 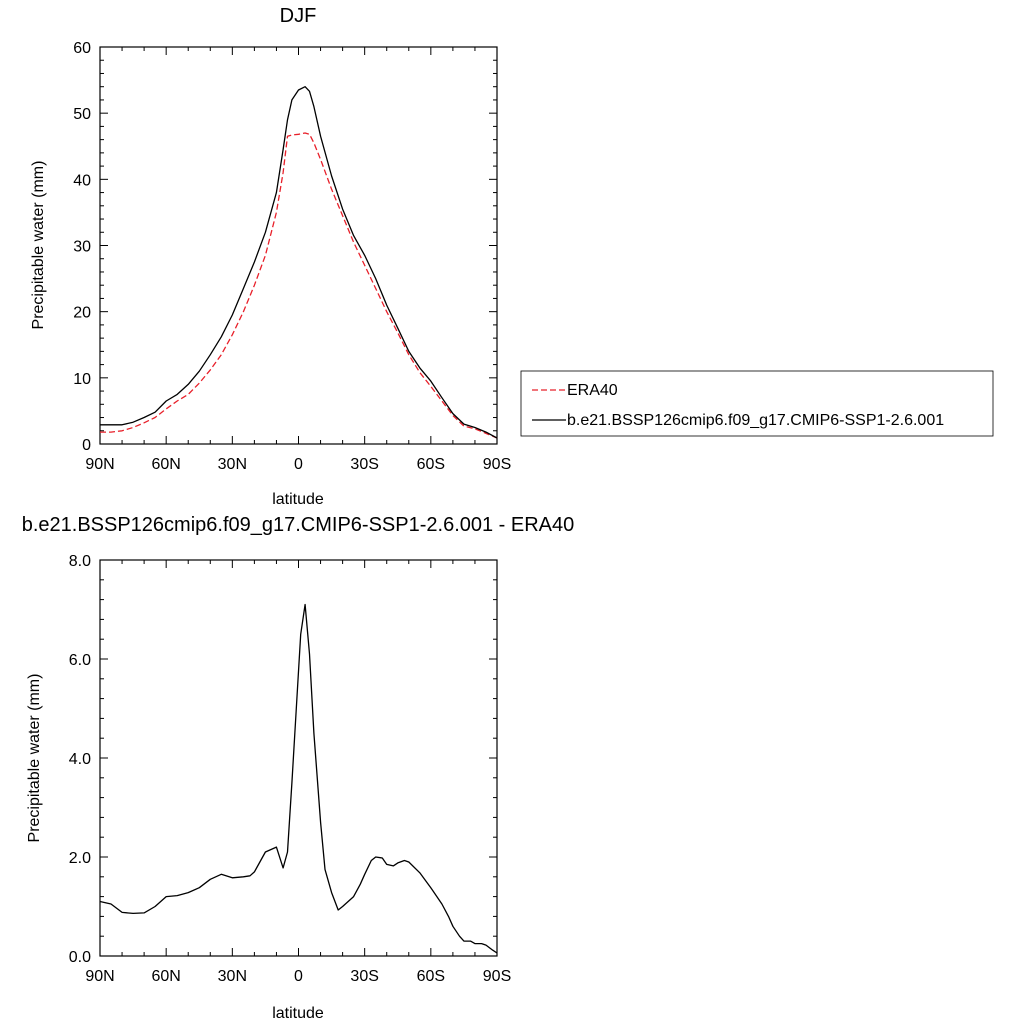 What do you see at coordinates (80, 759) in the screenshot?
I see `bottom-y-tick-label: 4.0` at bounding box center [80, 759].